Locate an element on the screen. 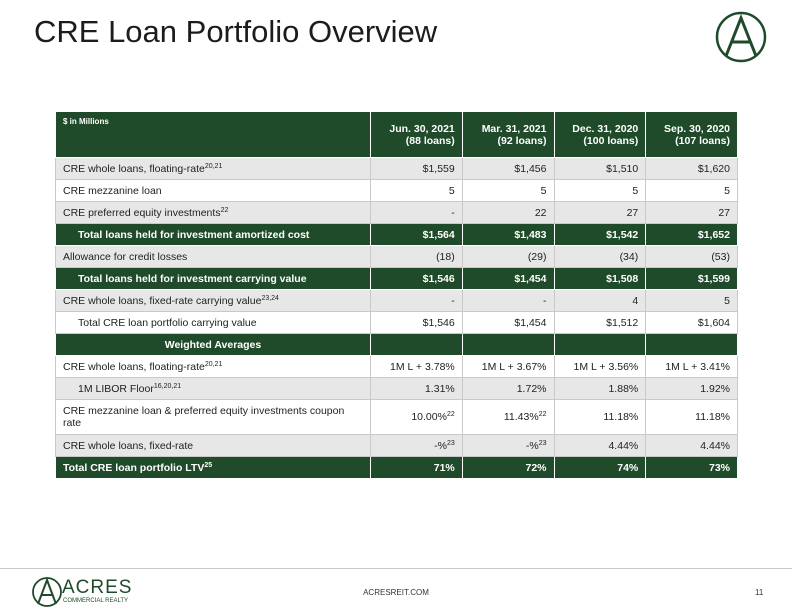 The width and height of the screenshot is (792, 612). cell-value: -% is located at coordinates (532, 445).